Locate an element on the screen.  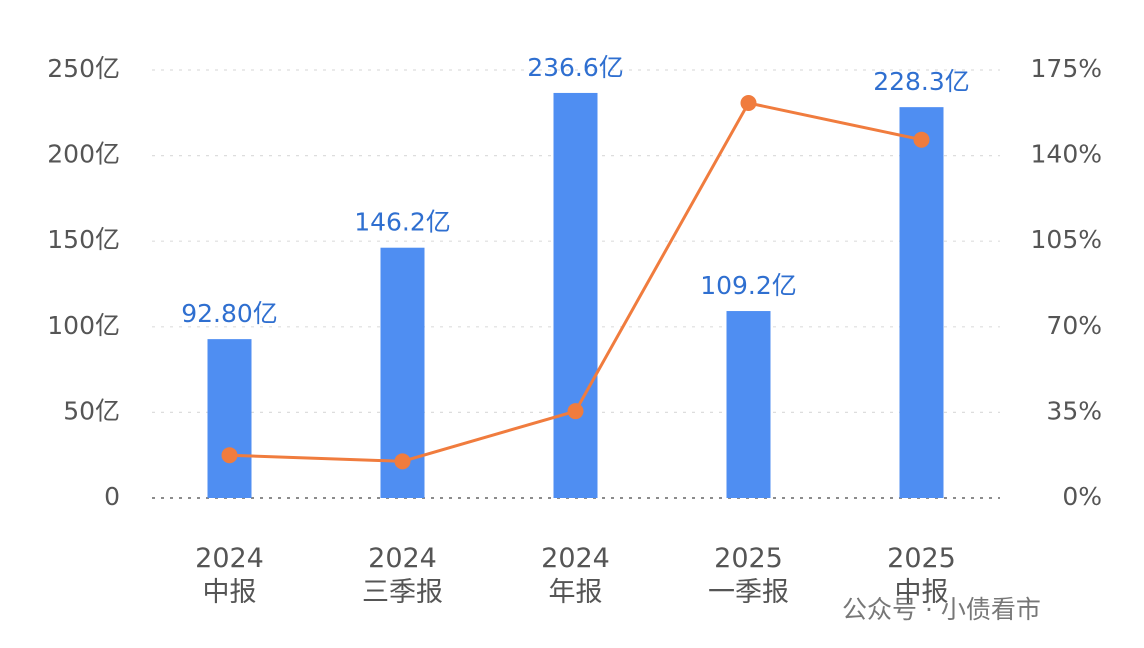
value-label: 92.80亿 is located at coordinates (229, 313).